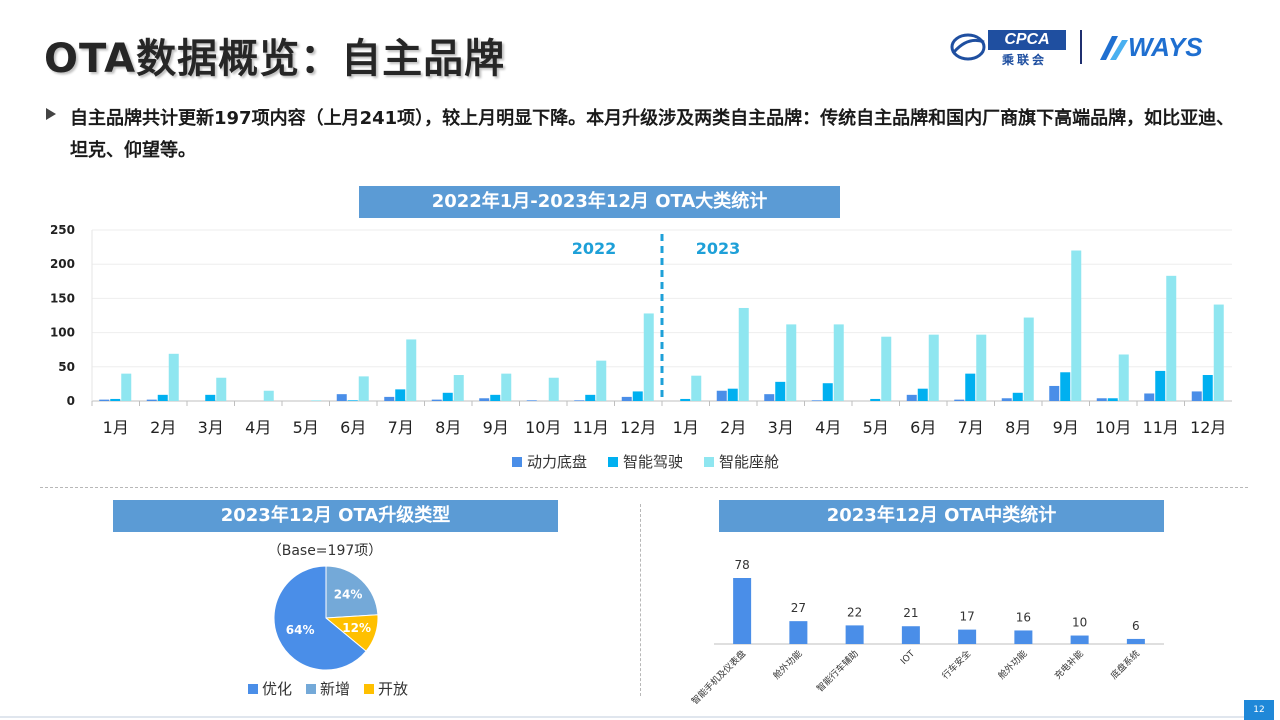 The image size is (1280, 720). Describe the element at coordinates (1165, 47) in the screenshot. I see `ways-logo: WAYS` at that location.